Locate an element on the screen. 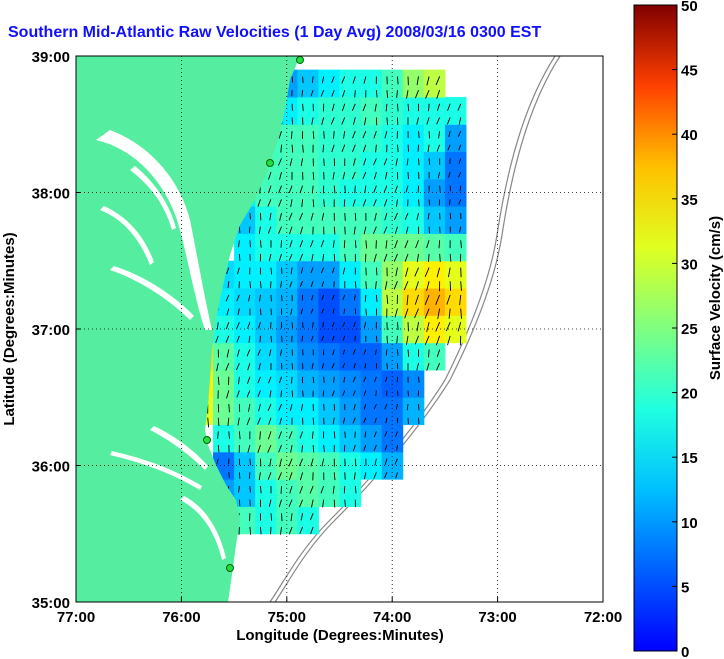  colorbar-ticks: 0 5 10 15 20 25 30 35 40 45 50 is located at coordinates (685, 329).